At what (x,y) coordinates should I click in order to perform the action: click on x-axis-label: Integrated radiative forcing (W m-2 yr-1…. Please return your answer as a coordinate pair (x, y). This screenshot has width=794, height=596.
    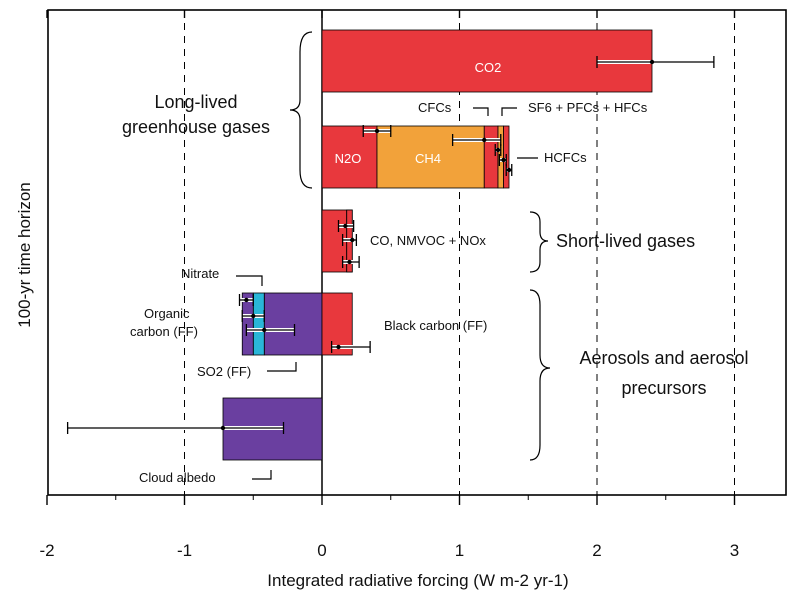
    Looking at the image, I should click on (417, 580).